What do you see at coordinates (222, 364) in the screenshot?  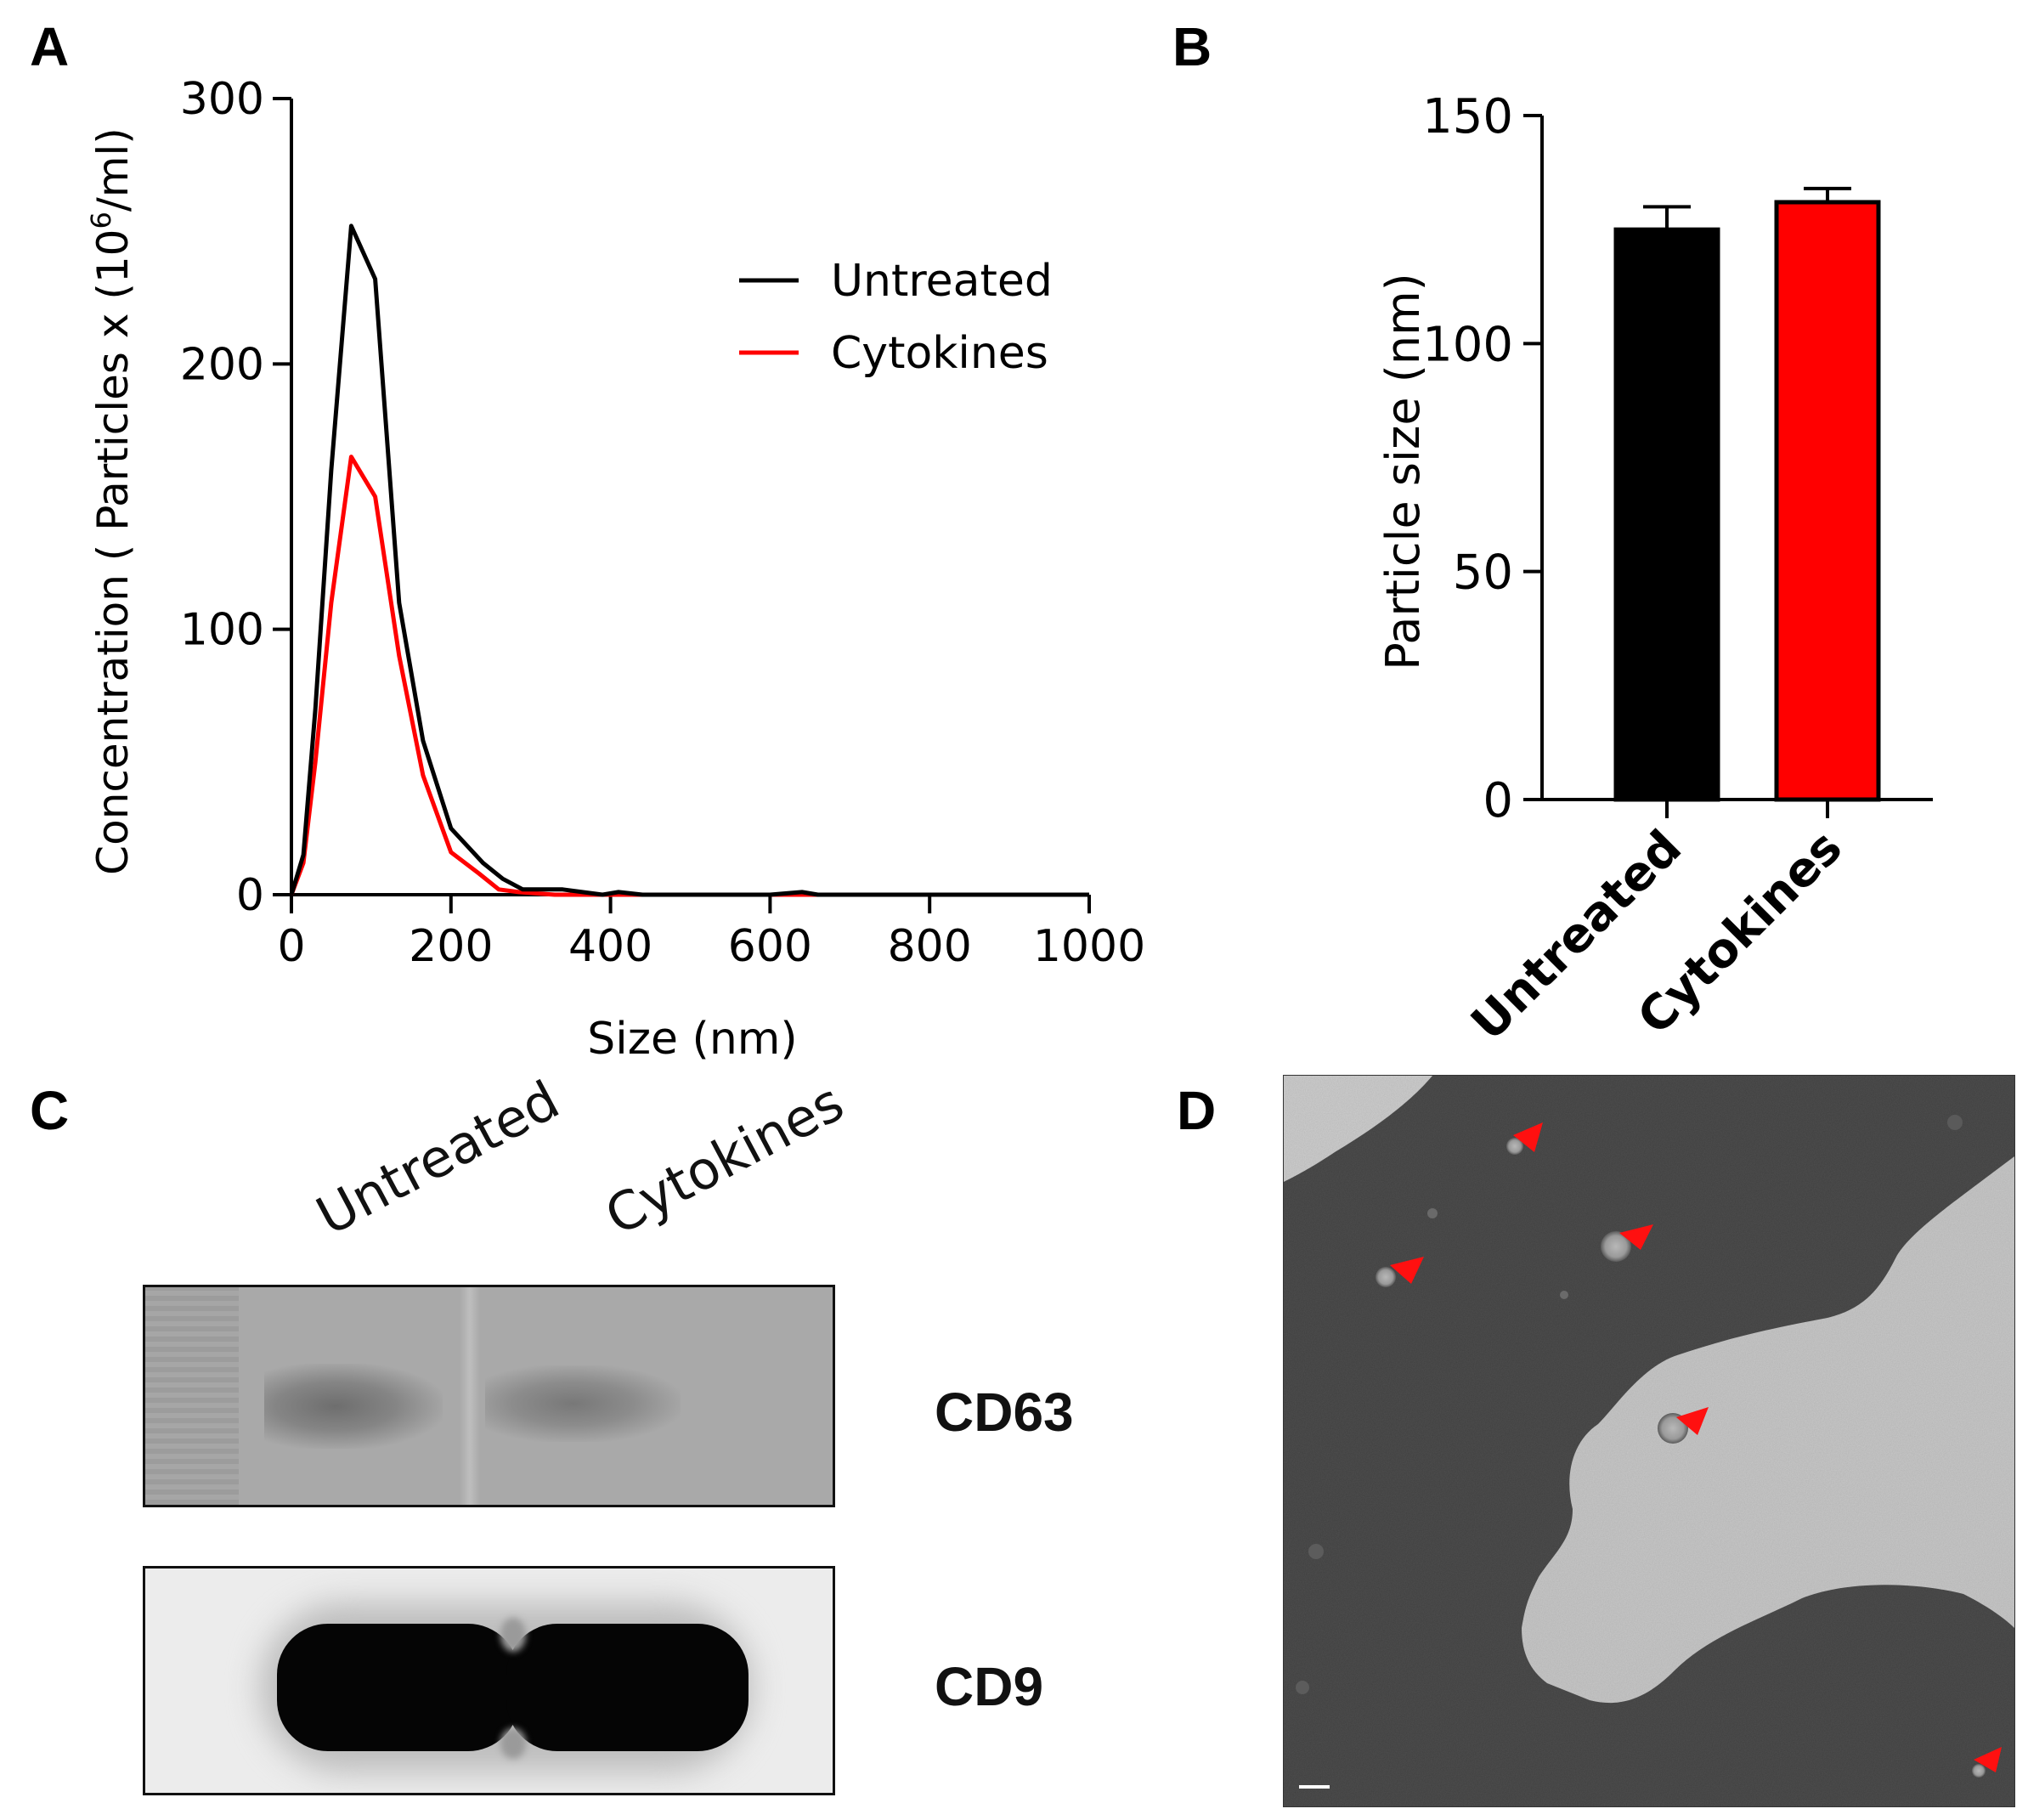 I see `y-tick-label: 200` at bounding box center [222, 364].